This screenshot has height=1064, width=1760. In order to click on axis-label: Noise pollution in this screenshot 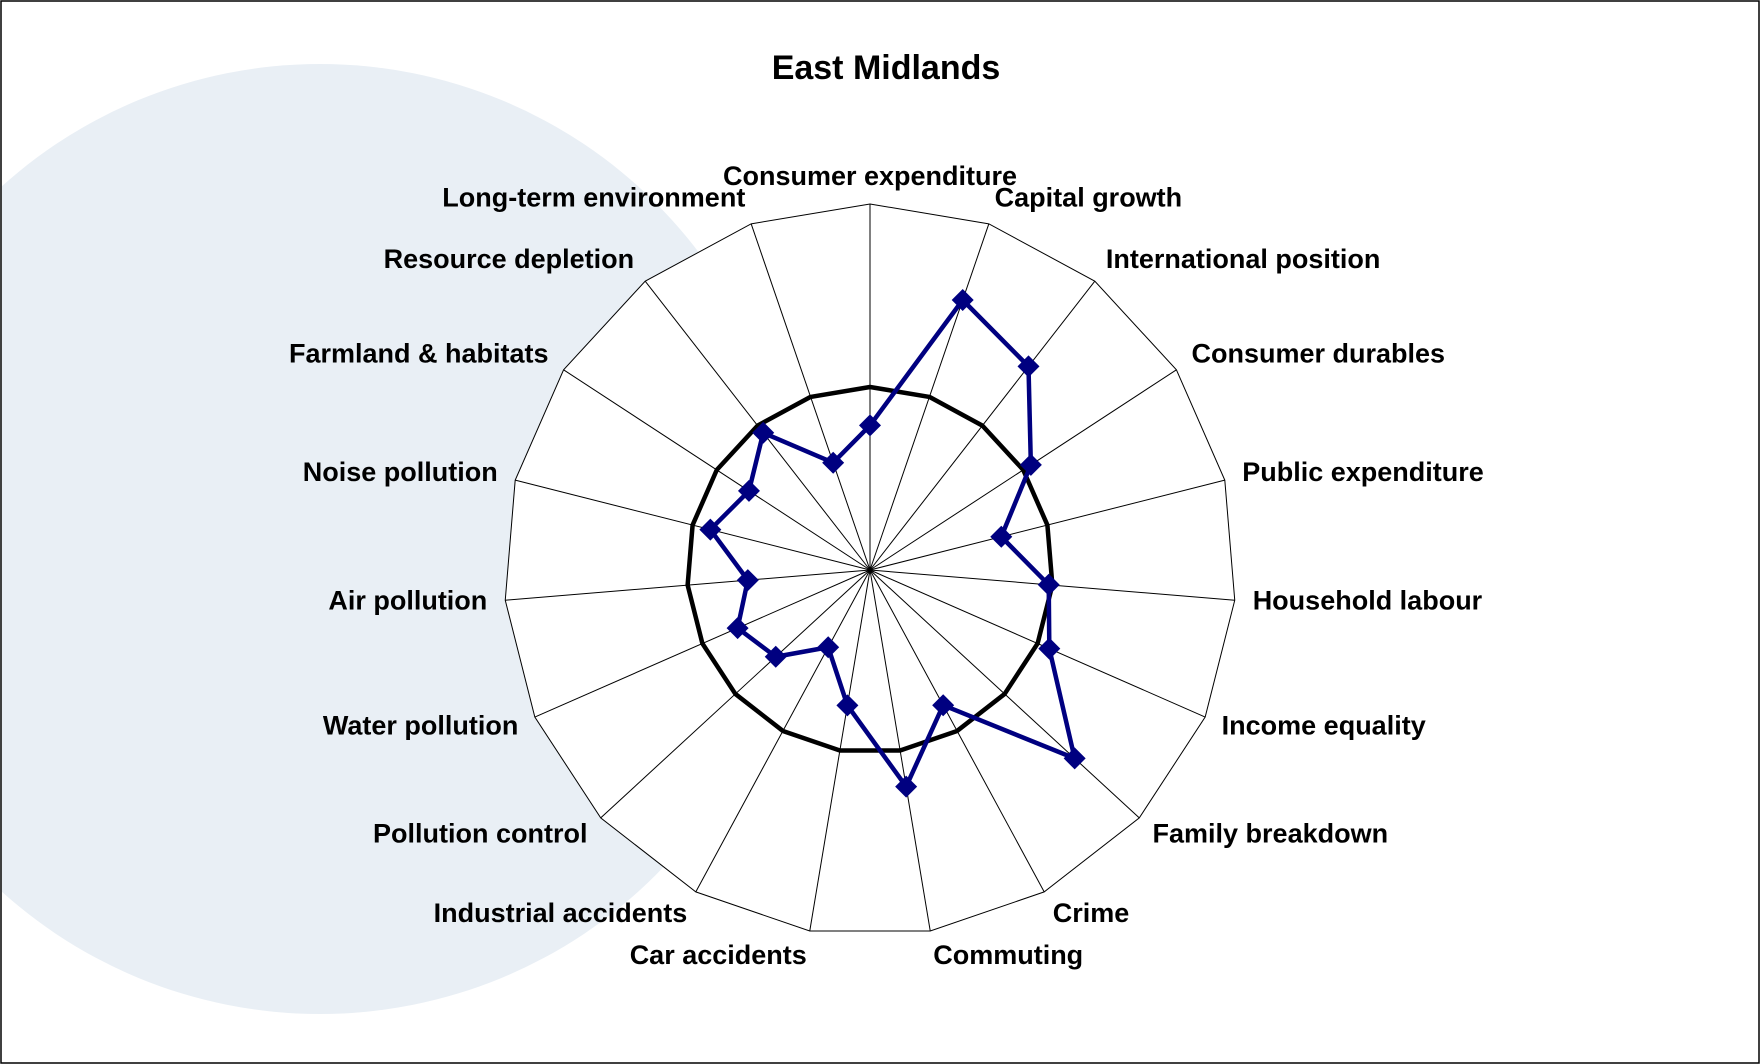, I will do `click(400, 472)`.